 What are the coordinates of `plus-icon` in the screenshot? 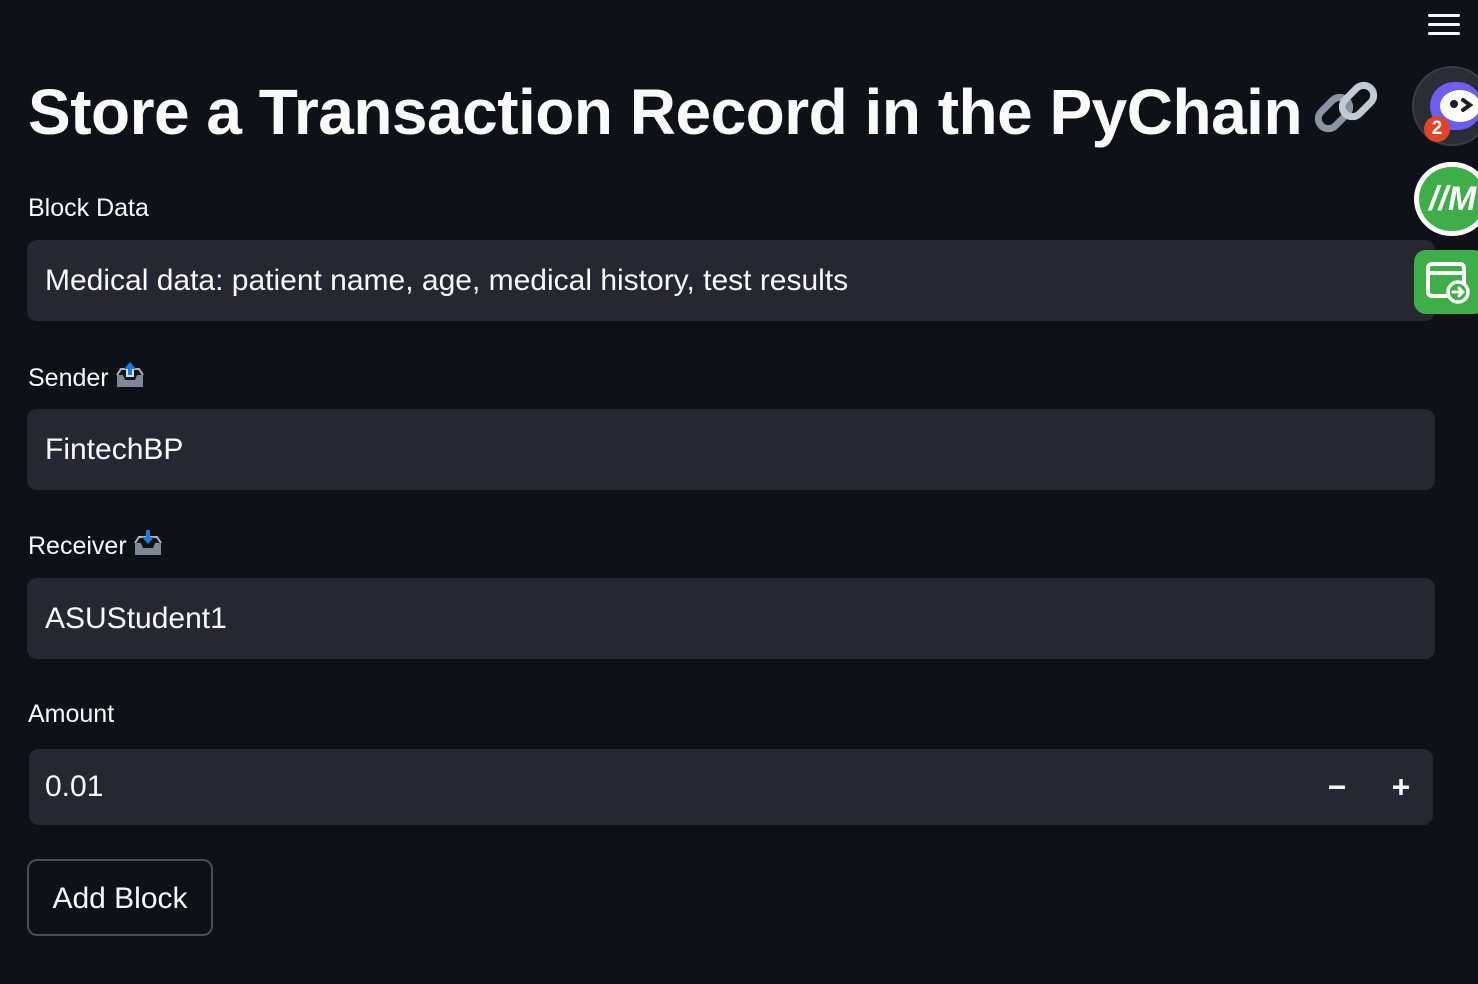 It's located at (1401, 787).